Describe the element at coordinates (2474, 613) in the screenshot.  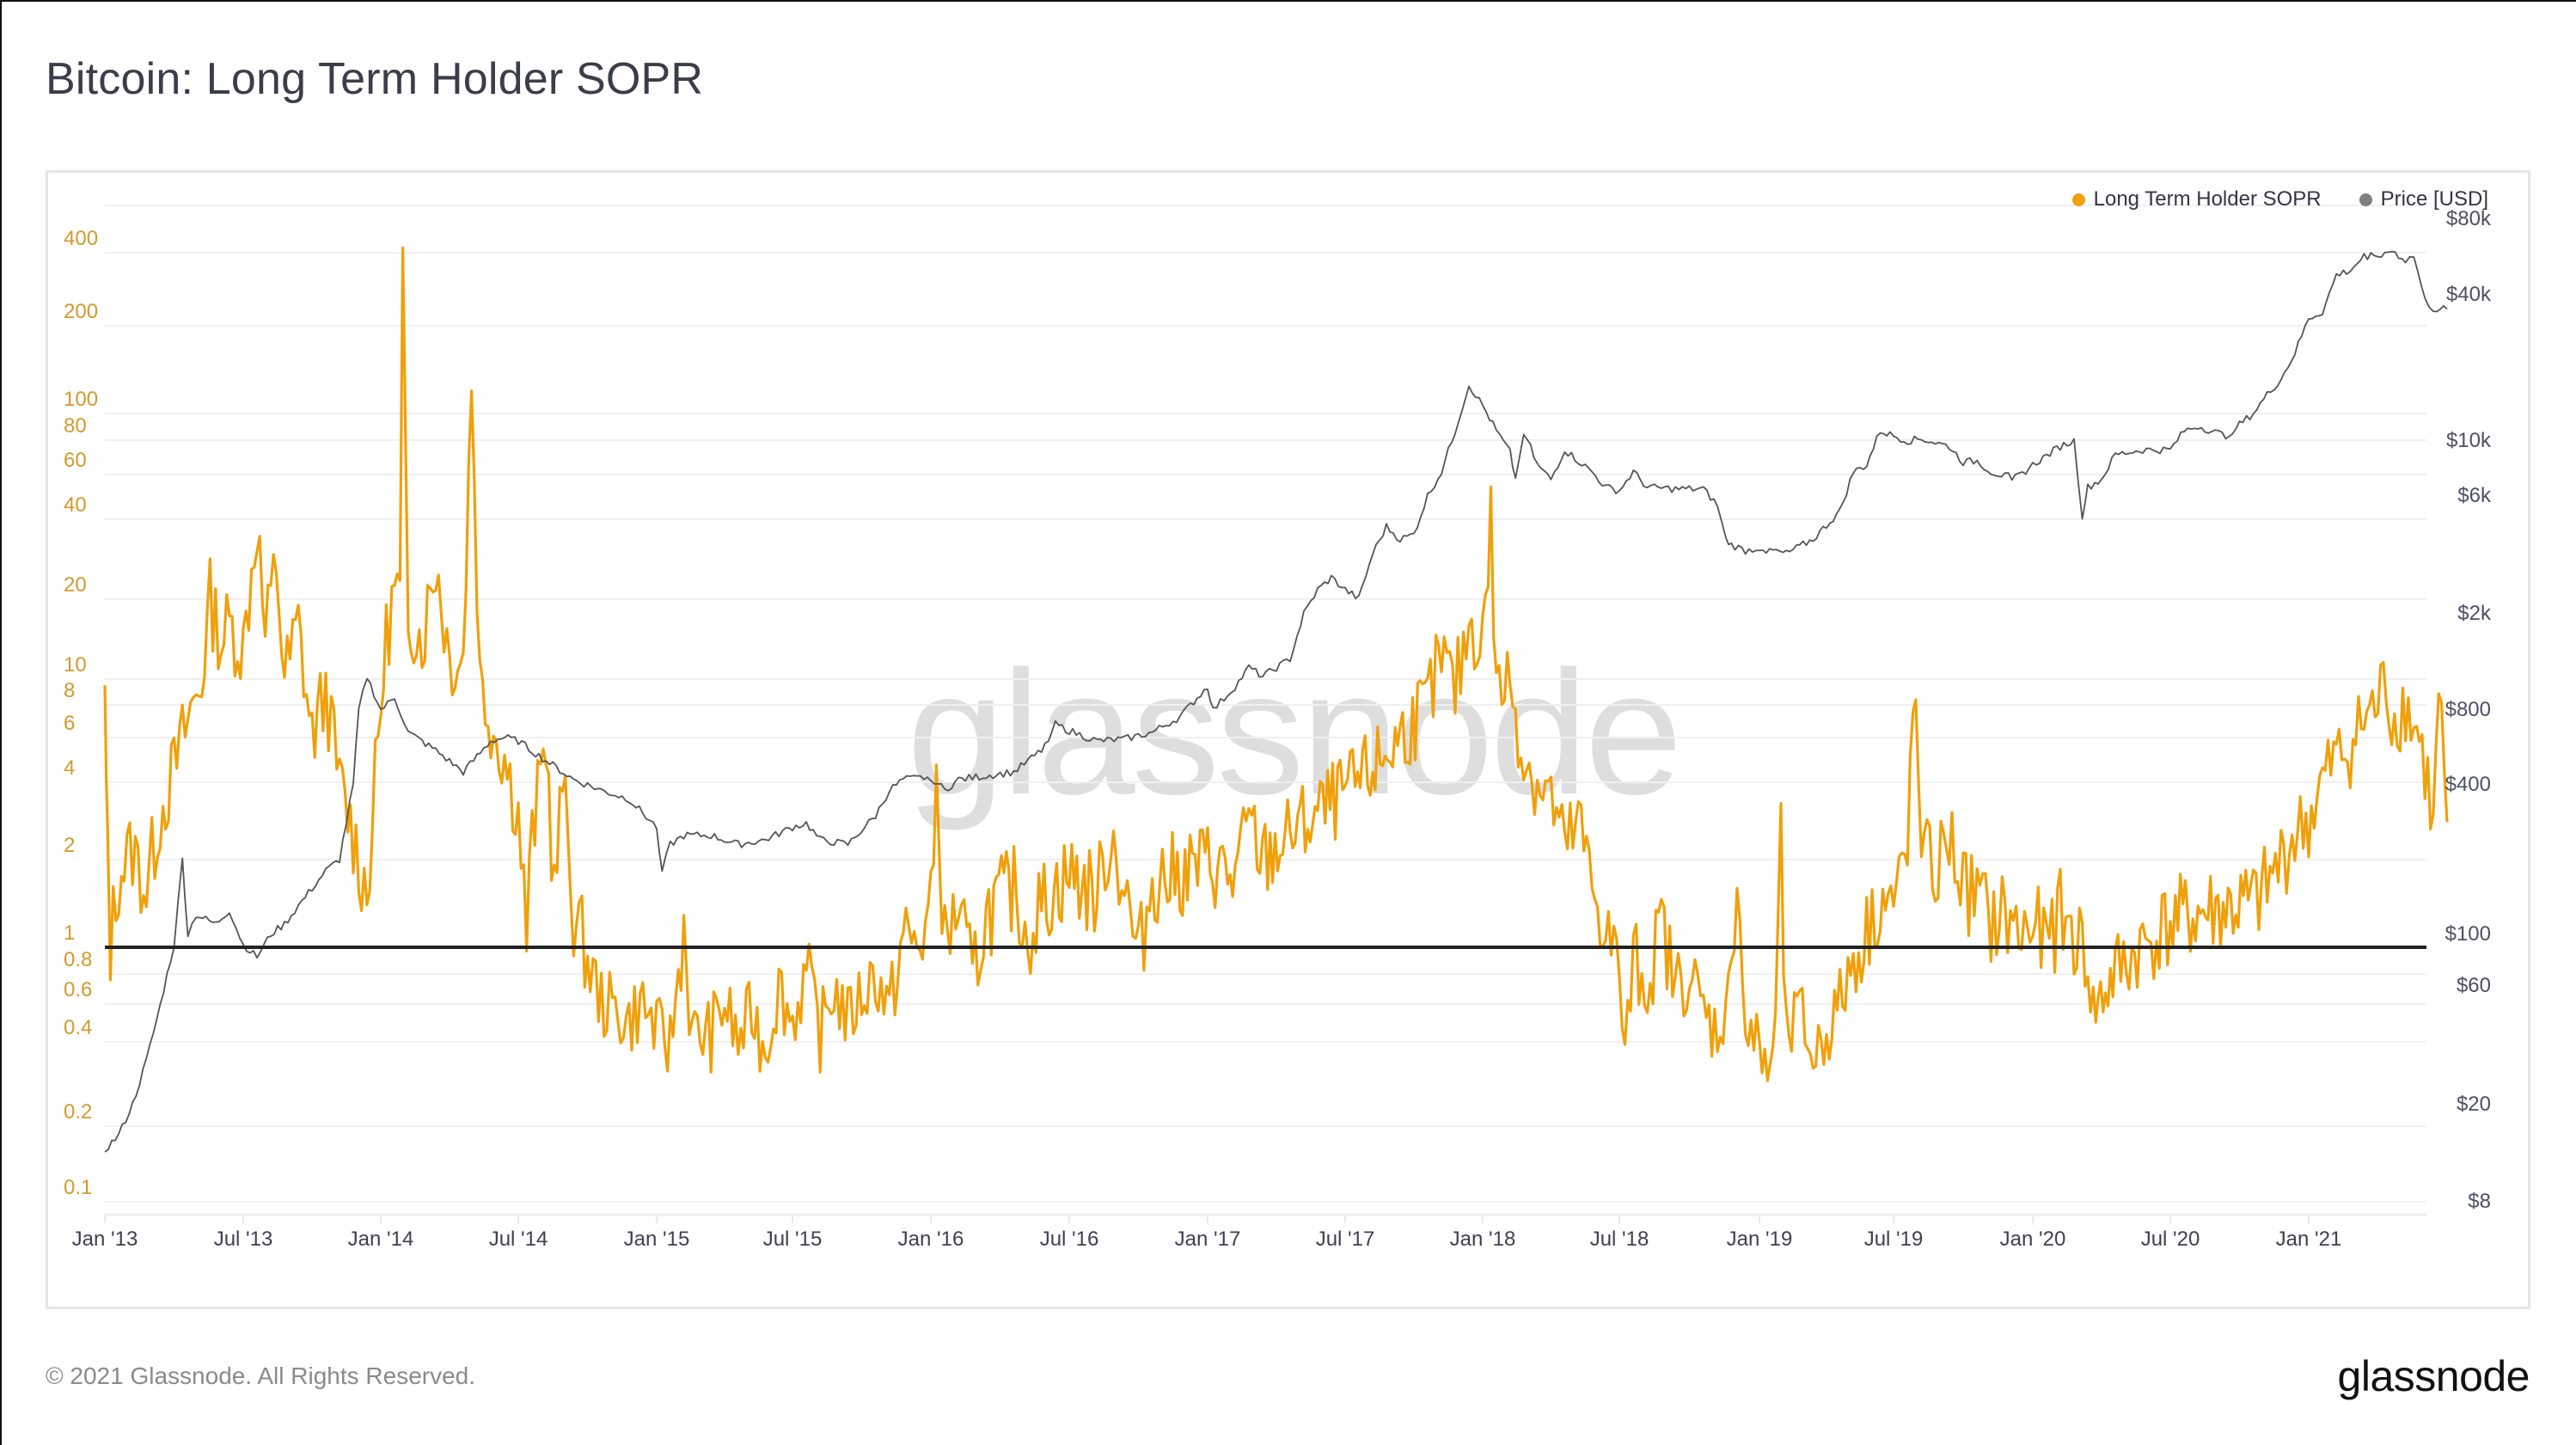
I see `right-axis-label: $2k` at that location.